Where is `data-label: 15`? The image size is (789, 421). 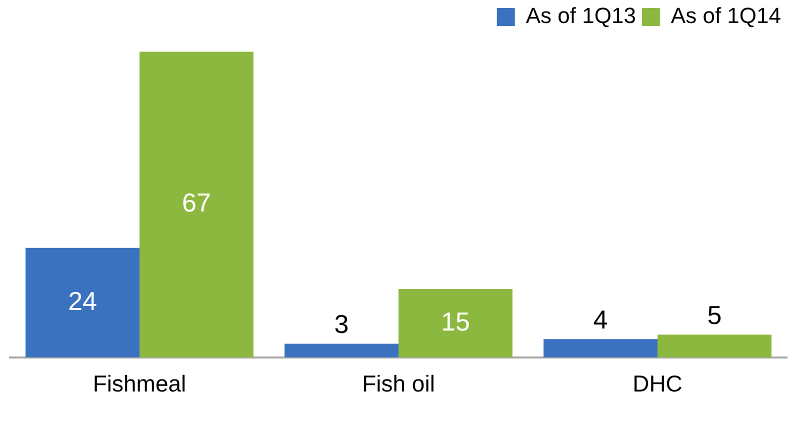
data-label: 15 is located at coordinates (455, 321).